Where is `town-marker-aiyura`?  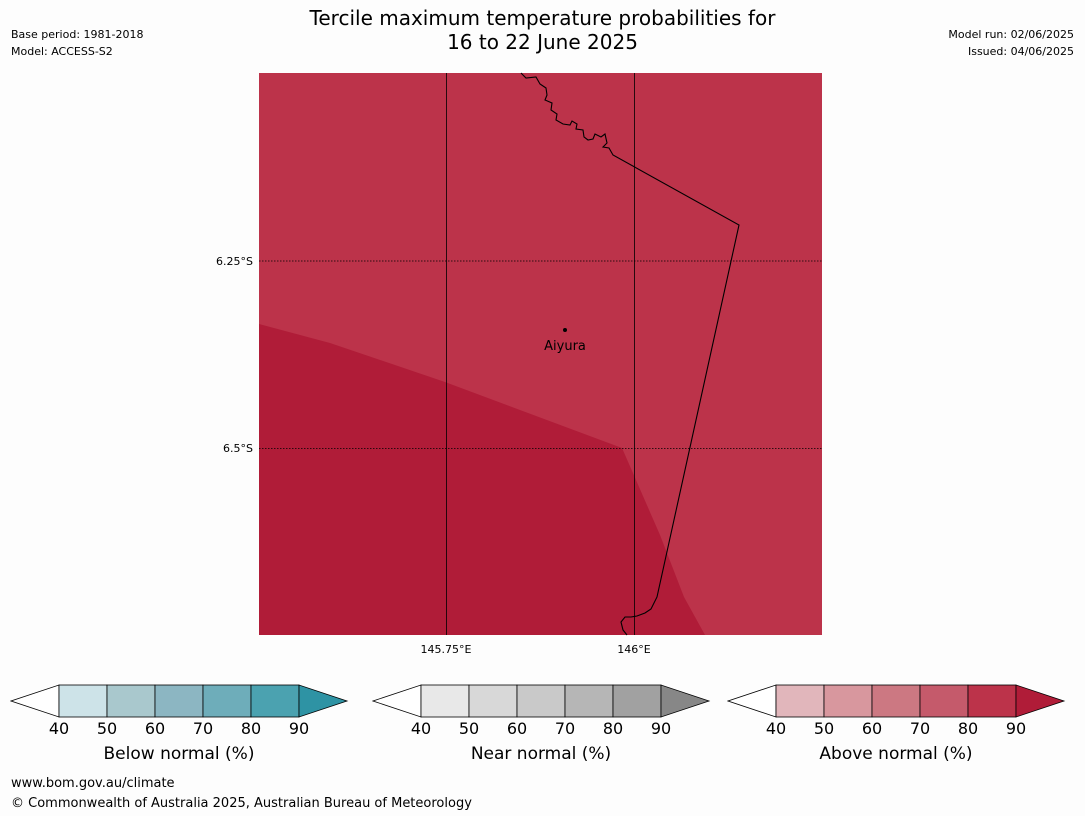 town-marker-aiyura is located at coordinates (565, 330).